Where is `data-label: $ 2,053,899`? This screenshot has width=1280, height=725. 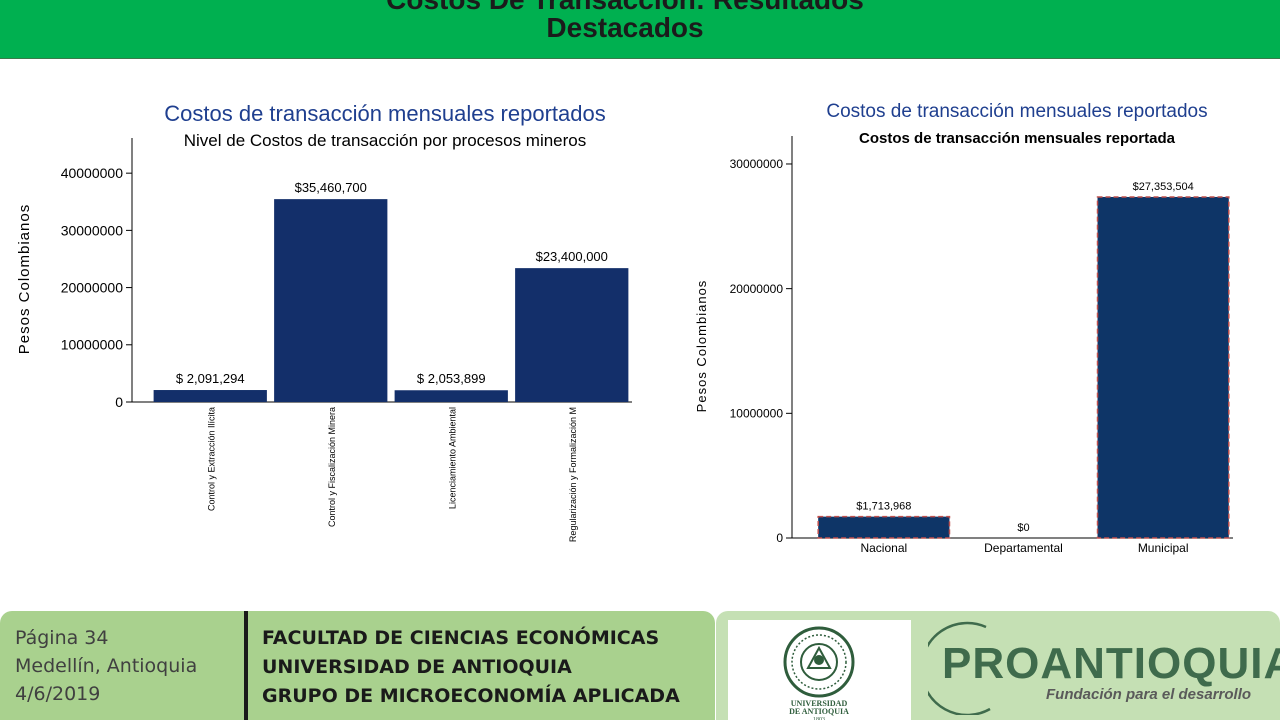 data-label: $ 2,053,899 is located at coordinates (451, 378).